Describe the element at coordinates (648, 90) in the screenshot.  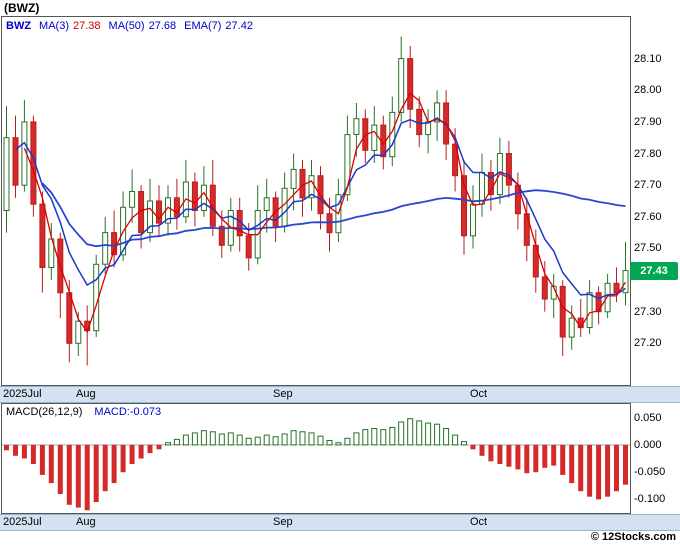
I see `price-tick-label: 28.00` at that location.